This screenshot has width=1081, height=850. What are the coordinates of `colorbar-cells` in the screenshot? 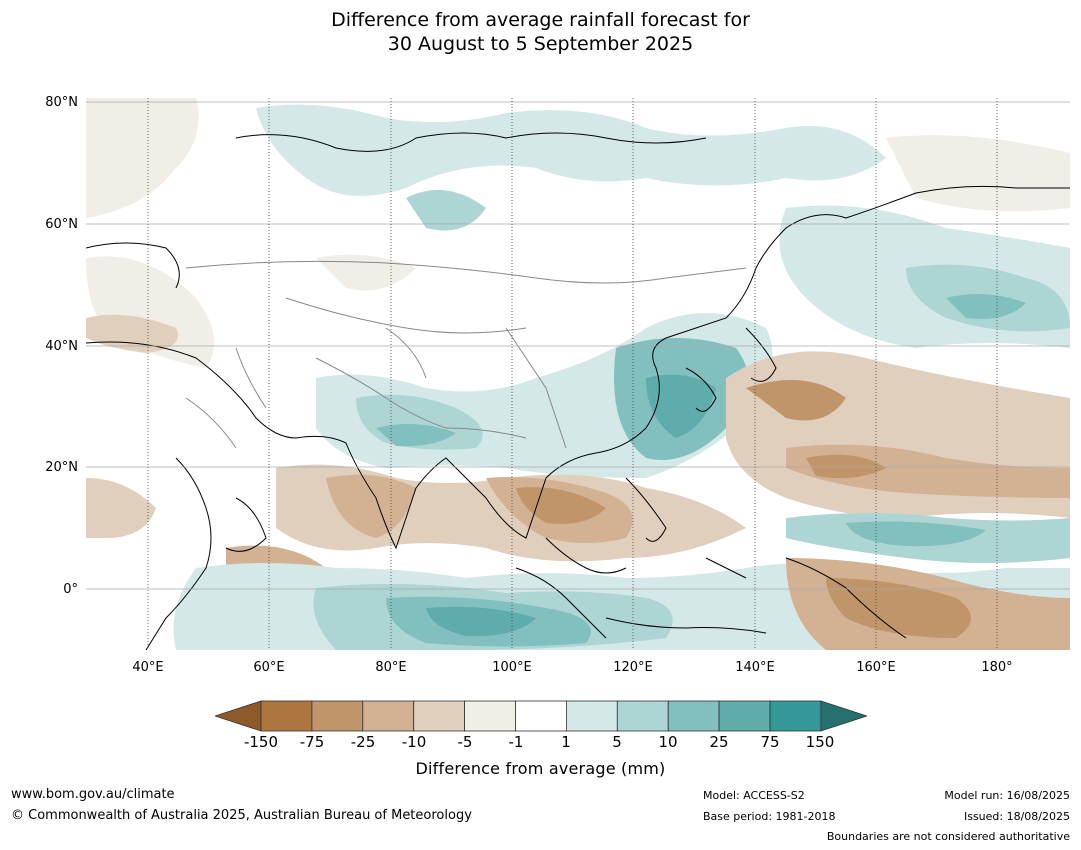 It's located at (541, 716).